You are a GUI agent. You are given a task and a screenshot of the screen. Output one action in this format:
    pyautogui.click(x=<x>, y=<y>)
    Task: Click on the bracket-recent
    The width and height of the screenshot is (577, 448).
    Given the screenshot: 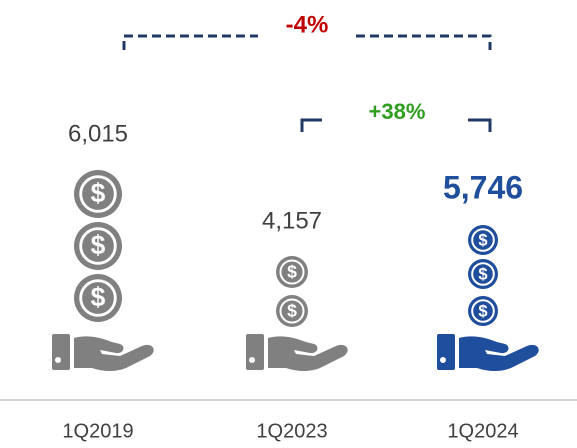 What is the action you would take?
    pyautogui.click(x=396, y=125)
    